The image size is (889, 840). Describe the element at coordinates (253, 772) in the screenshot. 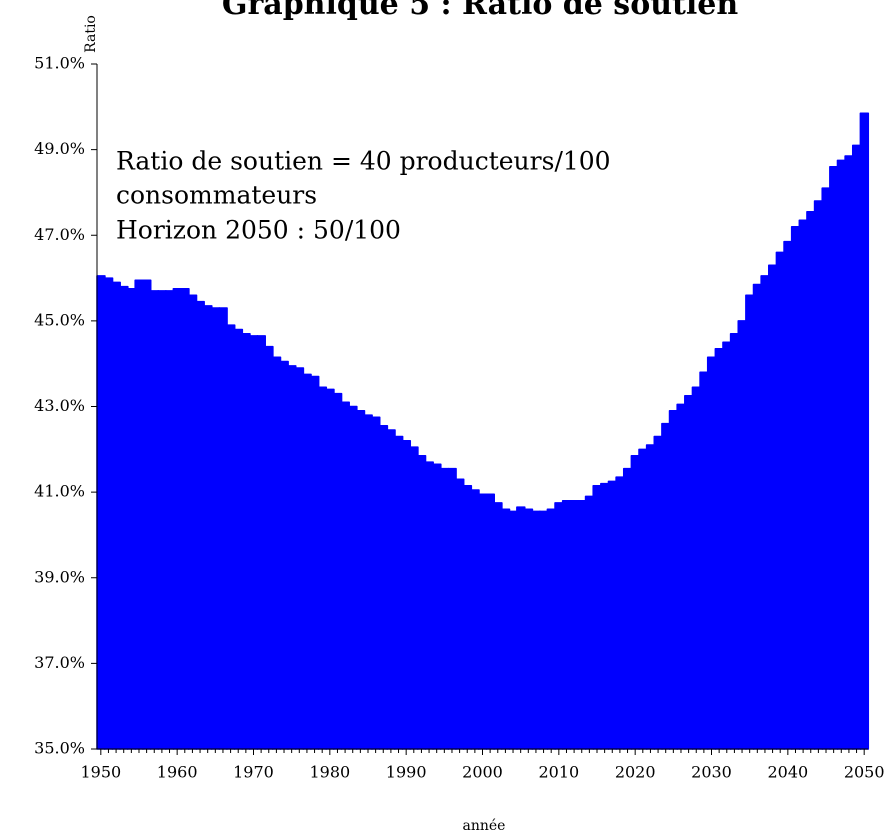

I see `x-tick-label: 1970` at that location.